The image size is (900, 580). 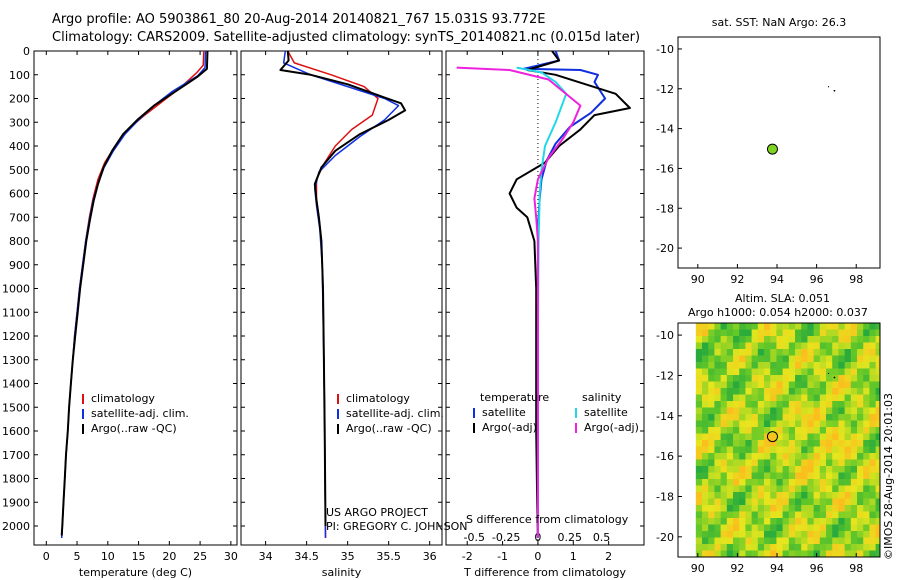 What do you see at coordinates (737, 279) in the screenshot?
I see `sst-map-x-tick-label: 92` at bounding box center [737, 279].